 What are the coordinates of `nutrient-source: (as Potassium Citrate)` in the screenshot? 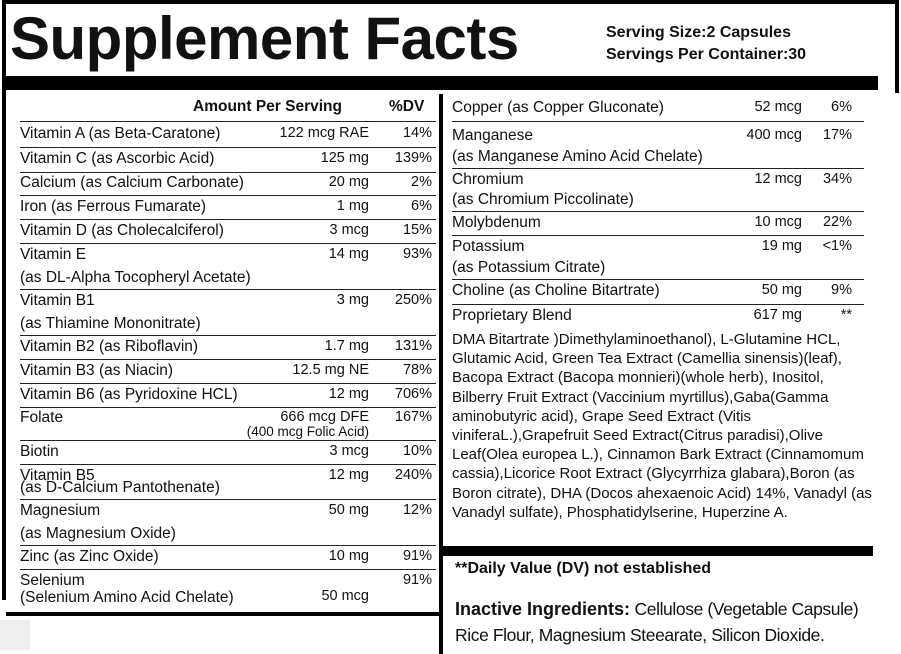 It's located at (529, 267).